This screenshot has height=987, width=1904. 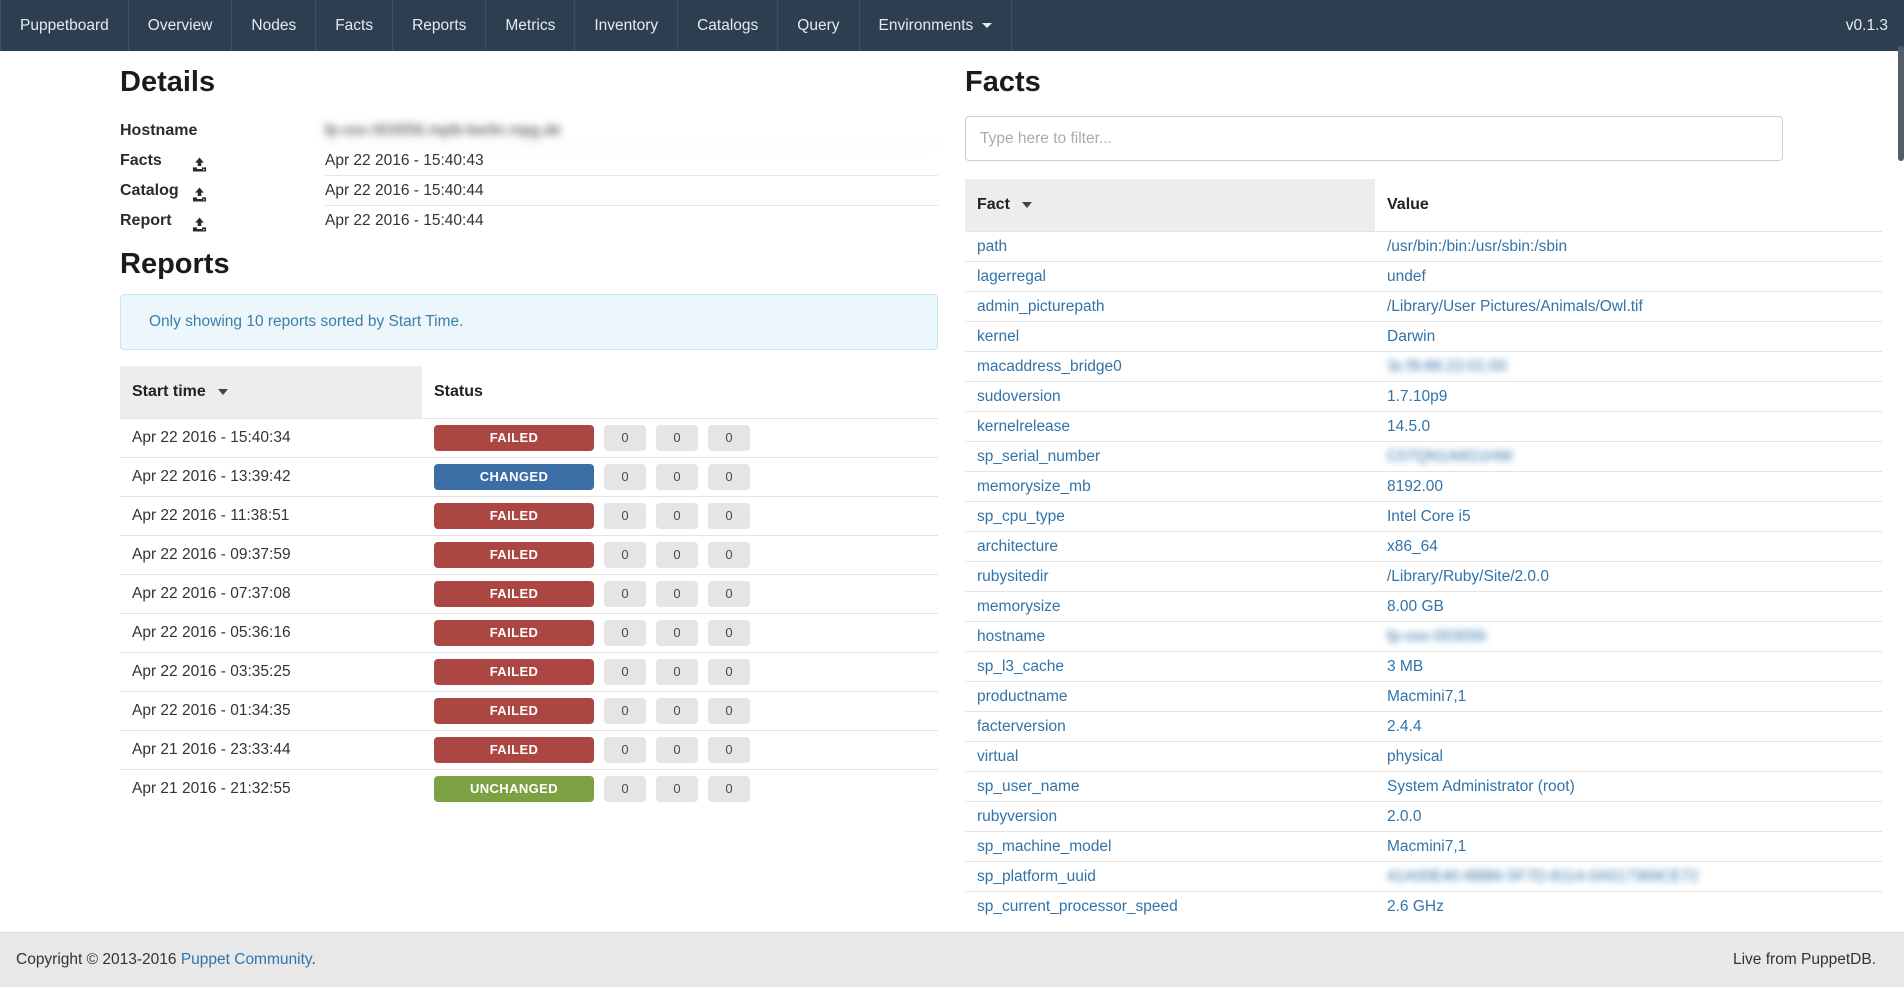 I want to click on status-badge: UNCHANGED, so click(x=514, y=789).